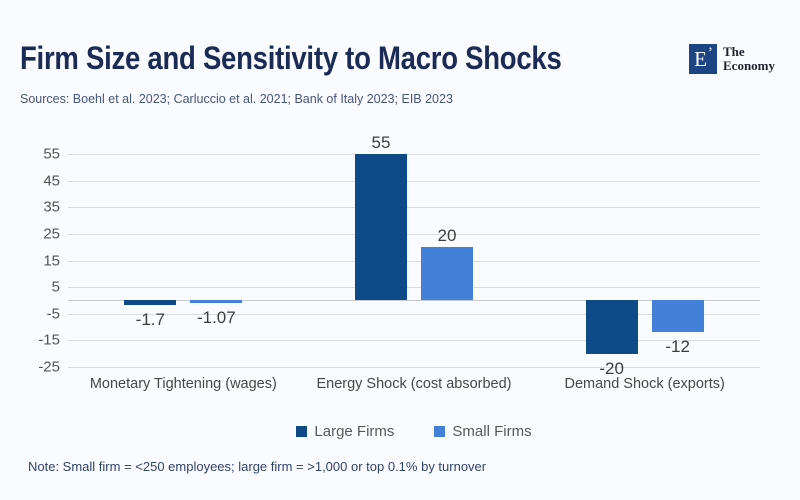  What do you see at coordinates (51, 260) in the screenshot?
I see `y-tick-label: 15` at bounding box center [51, 260].